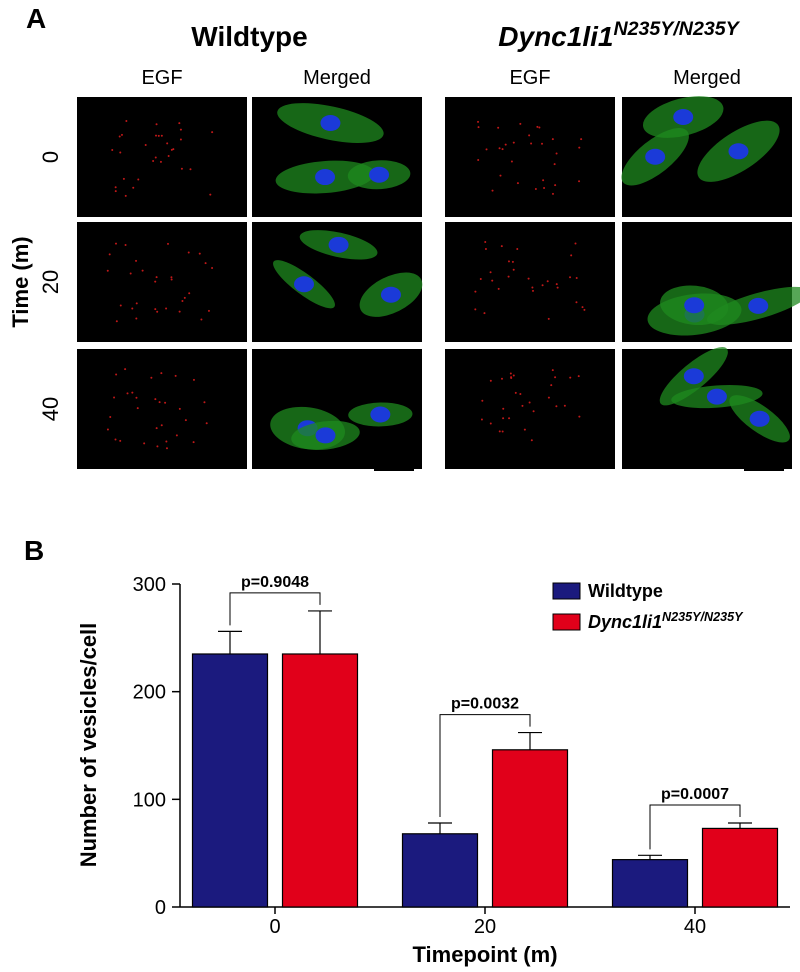  Describe the element at coordinates (149, 693) in the screenshot. I see `y-tick-label: 200` at that location.